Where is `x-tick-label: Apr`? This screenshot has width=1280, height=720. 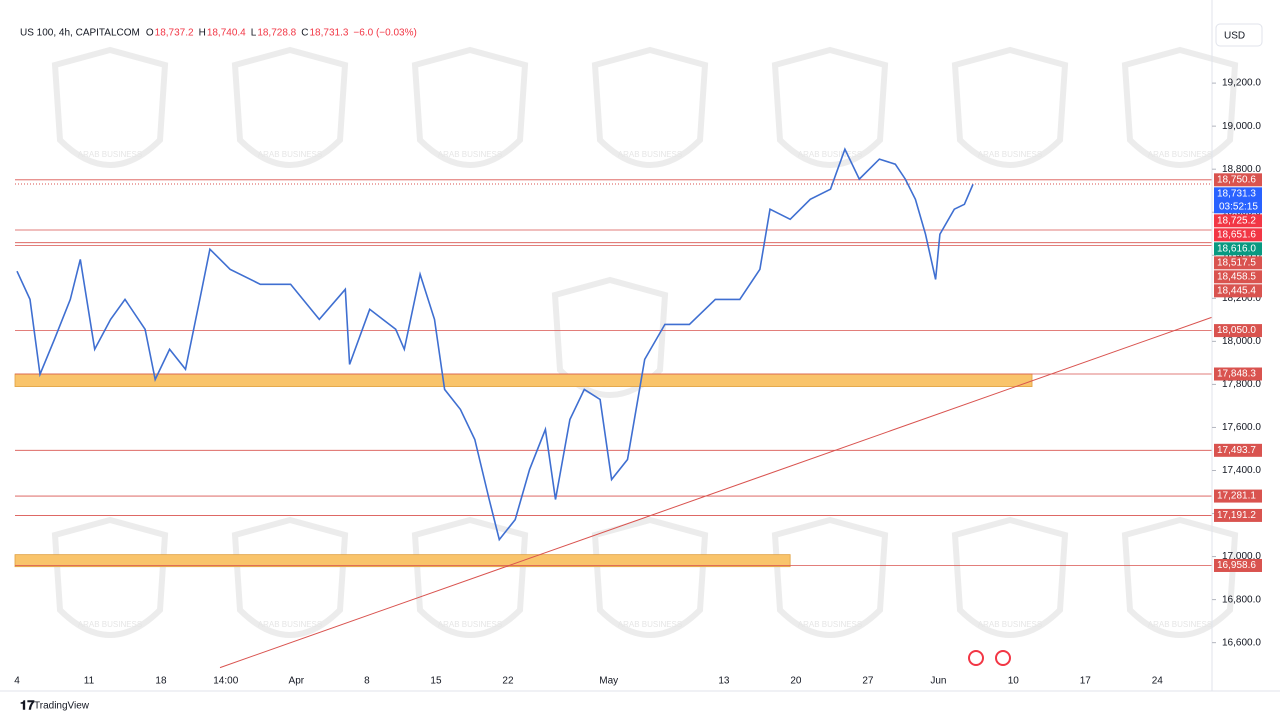
x-tick-label: Apr is located at coordinates (297, 681).